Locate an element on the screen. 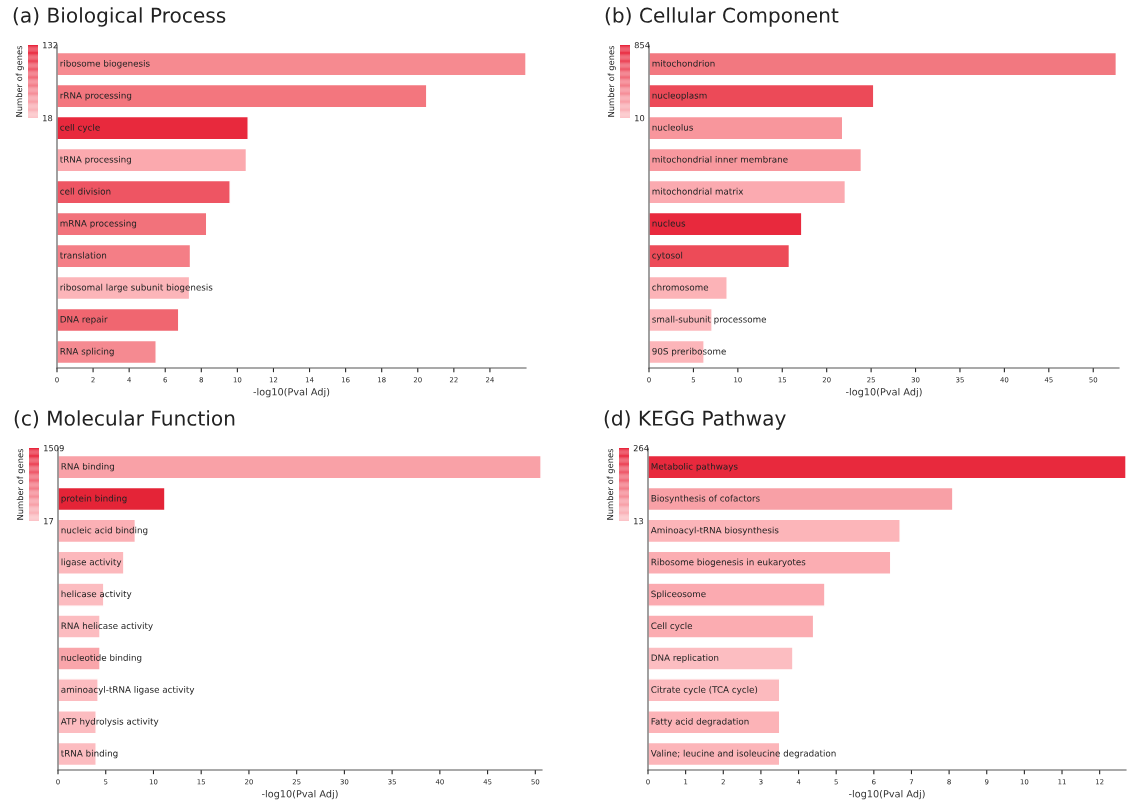 This screenshot has height=804, width=1128. category-label: 90S preribosome is located at coordinates (689, 352).